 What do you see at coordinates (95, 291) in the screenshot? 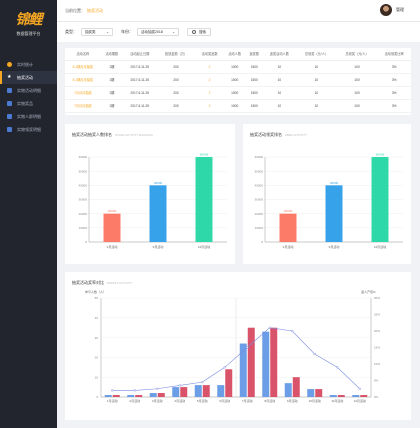
I see `left-axis-title: 参与人数（人）` at bounding box center [95, 291].